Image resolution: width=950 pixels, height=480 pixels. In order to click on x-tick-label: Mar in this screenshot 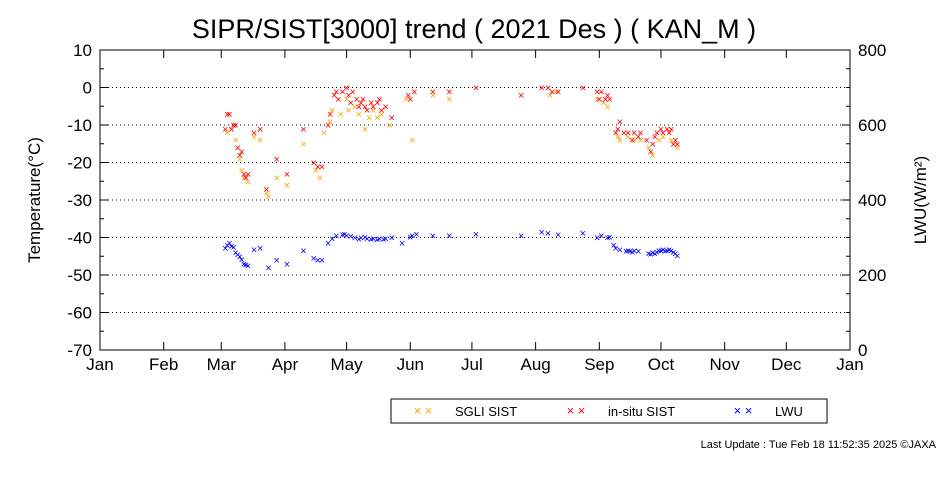, I will do `click(222, 364)`.